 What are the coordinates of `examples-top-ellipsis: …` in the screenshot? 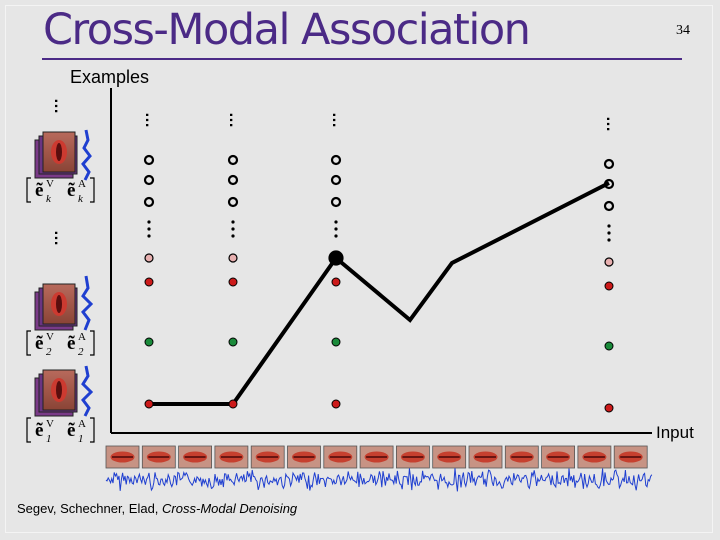 It's located at (59, 106).